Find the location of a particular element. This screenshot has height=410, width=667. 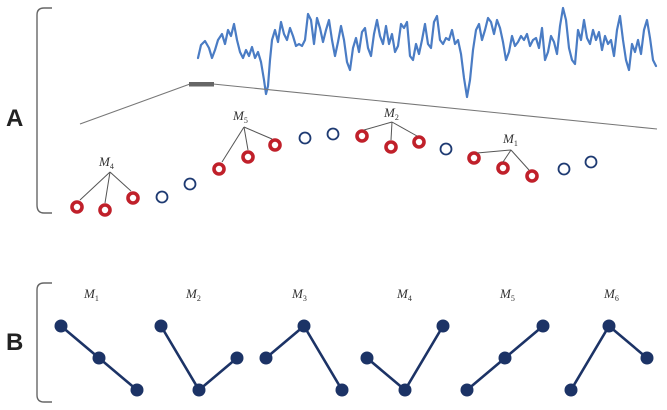

motif-glyph-m3: M3 is located at coordinates (304, 341).